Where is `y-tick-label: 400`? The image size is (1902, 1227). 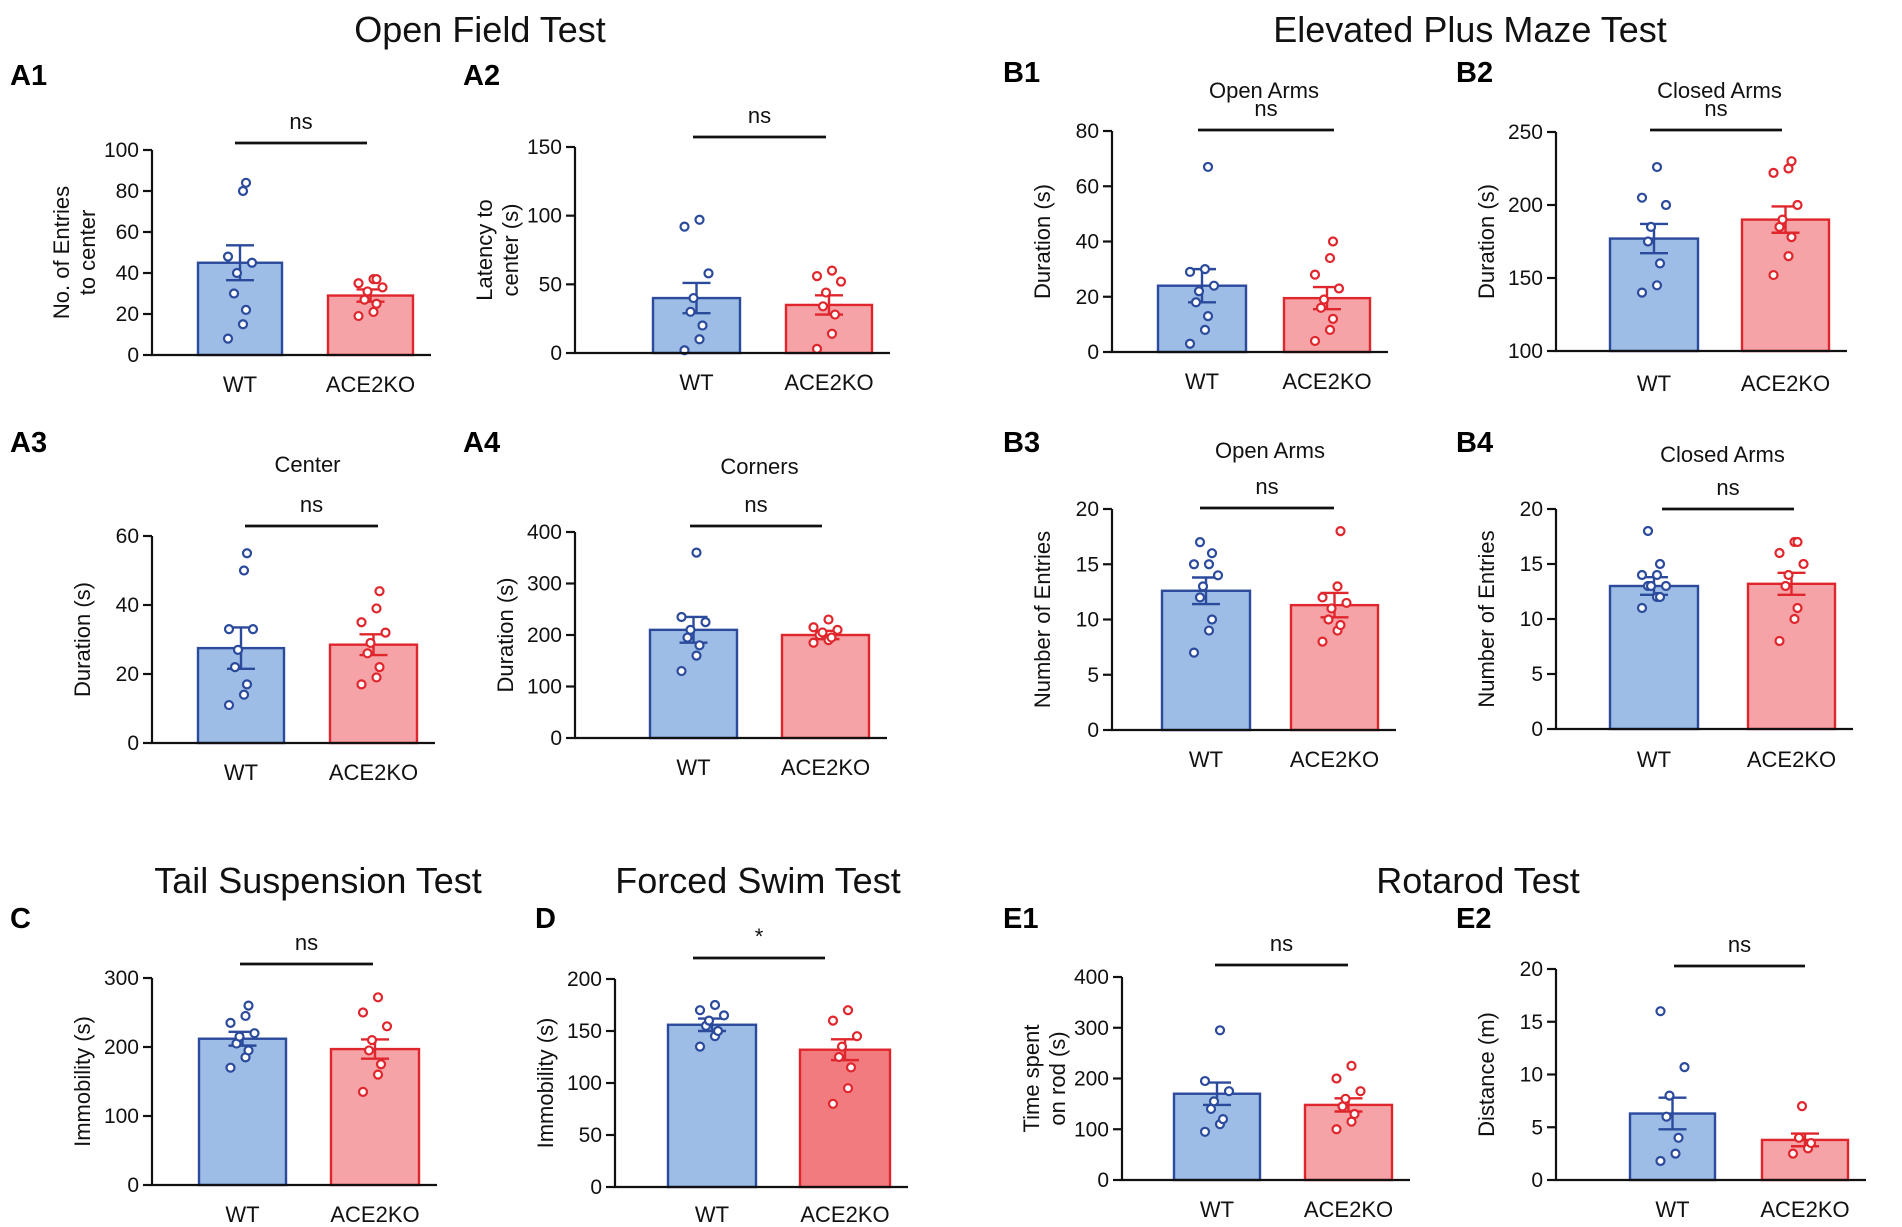
y-tick-label: 400 is located at coordinates (544, 532).